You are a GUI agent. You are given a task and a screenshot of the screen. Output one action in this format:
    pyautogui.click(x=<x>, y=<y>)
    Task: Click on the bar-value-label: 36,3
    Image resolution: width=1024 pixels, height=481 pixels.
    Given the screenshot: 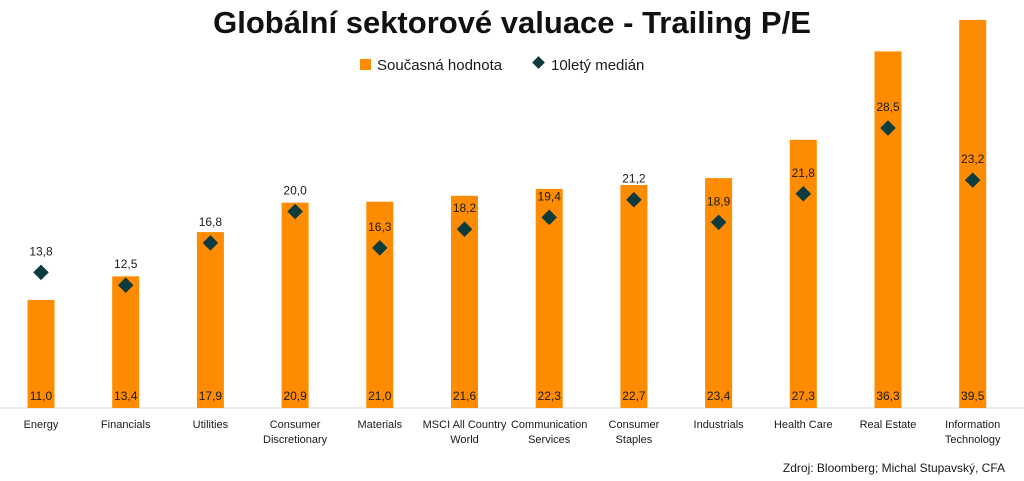 What is the action you would take?
    pyautogui.click(x=888, y=396)
    